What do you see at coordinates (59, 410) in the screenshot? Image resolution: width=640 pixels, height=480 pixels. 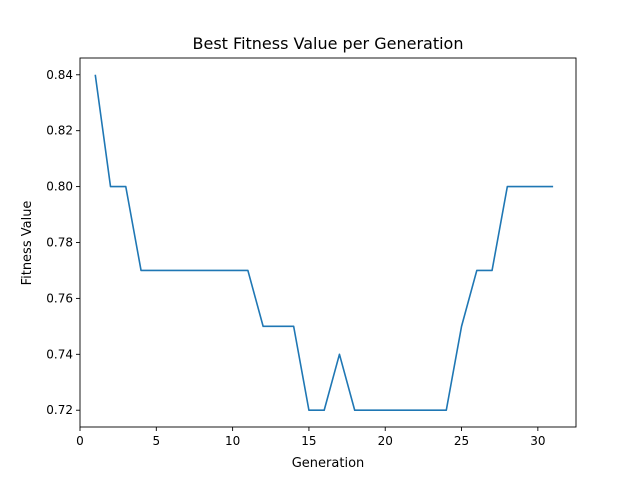 I see `y-tick-label: 0.72` at bounding box center [59, 410].